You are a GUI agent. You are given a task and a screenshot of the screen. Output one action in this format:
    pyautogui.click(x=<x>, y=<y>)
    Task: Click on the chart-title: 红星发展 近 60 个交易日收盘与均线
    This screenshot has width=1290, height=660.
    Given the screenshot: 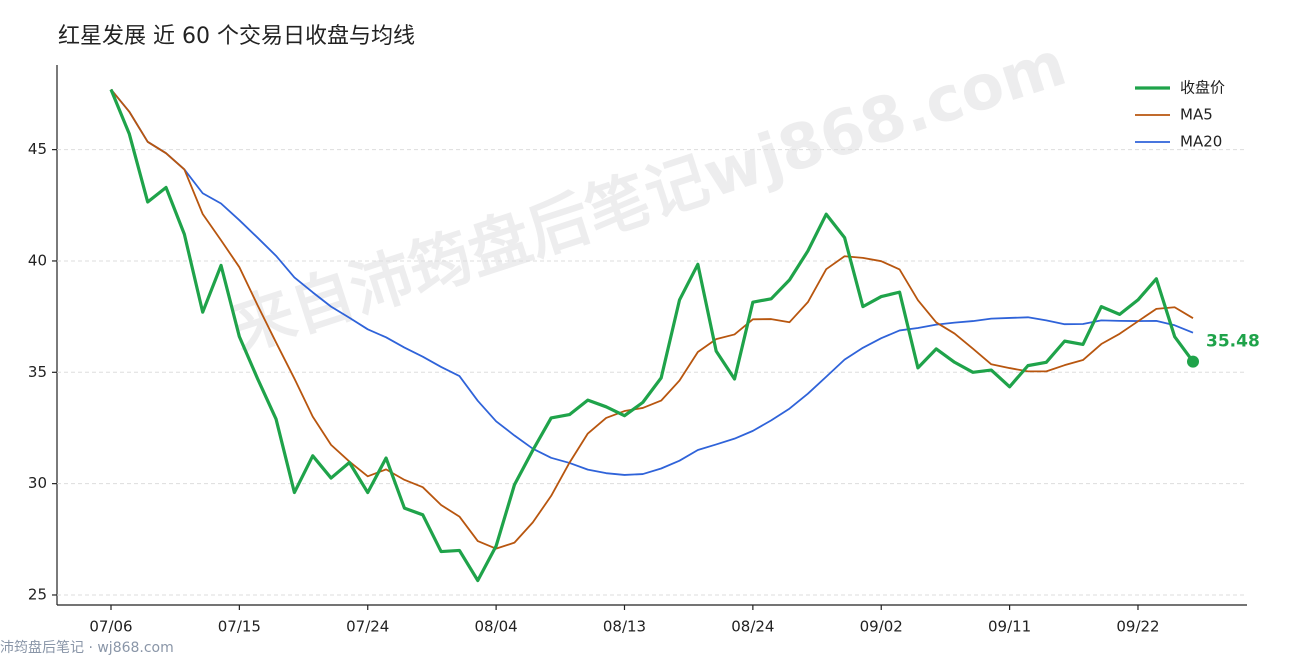 What is the action you would take?
    pyautogui.click(x=236, y=36)
    